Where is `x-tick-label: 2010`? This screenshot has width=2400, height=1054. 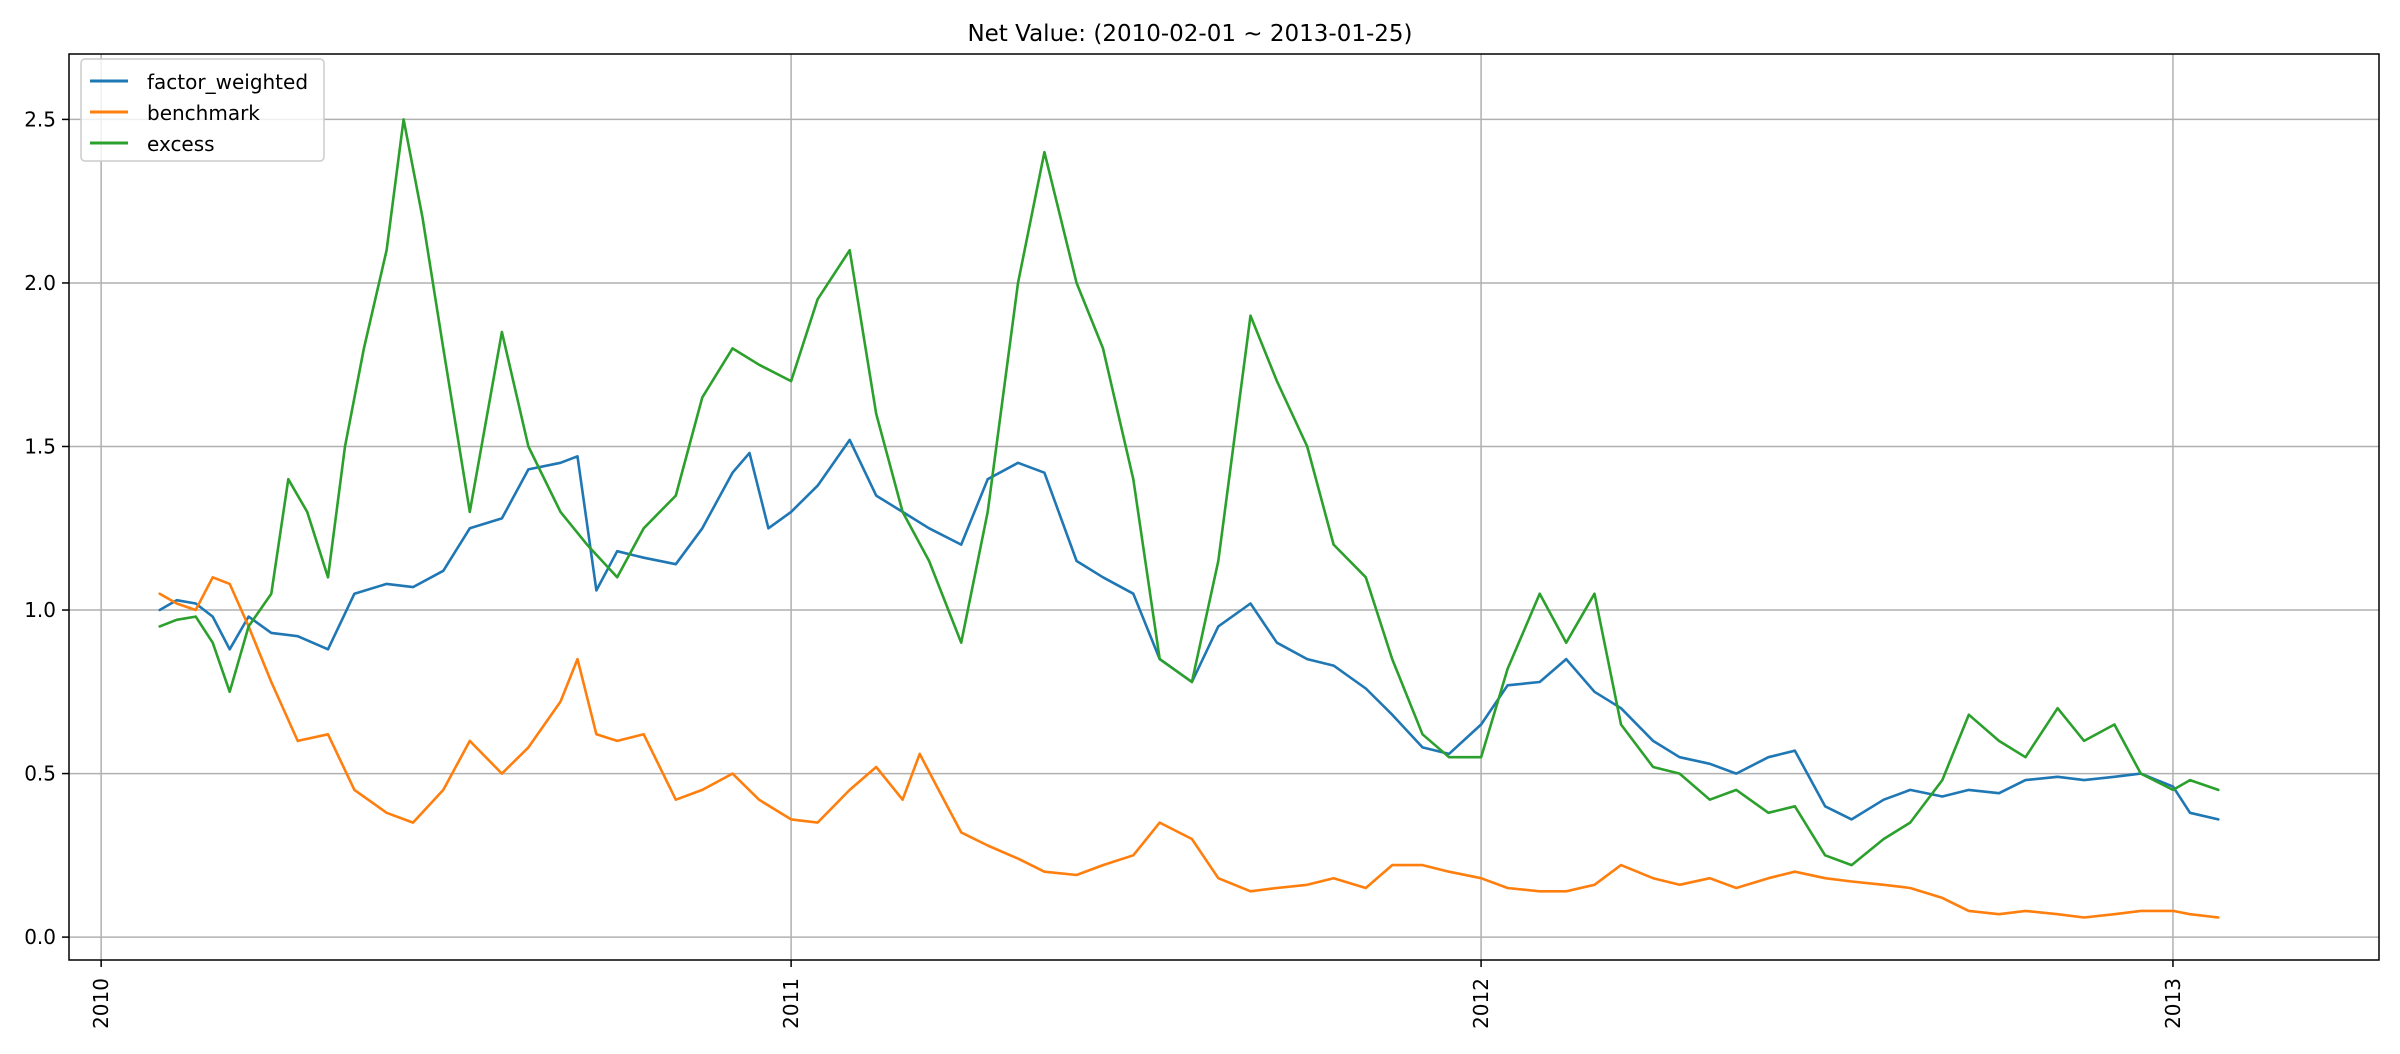 x-tick-label: 2010 is located at coordinates (101, 1003).